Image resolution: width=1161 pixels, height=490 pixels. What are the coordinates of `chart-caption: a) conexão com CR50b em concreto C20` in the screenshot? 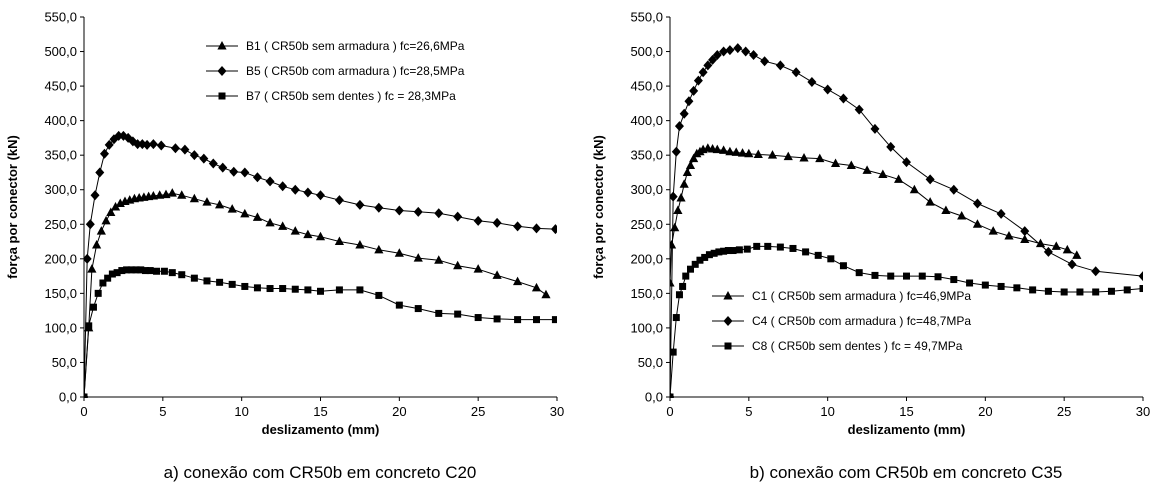 It's located at (320, 472).